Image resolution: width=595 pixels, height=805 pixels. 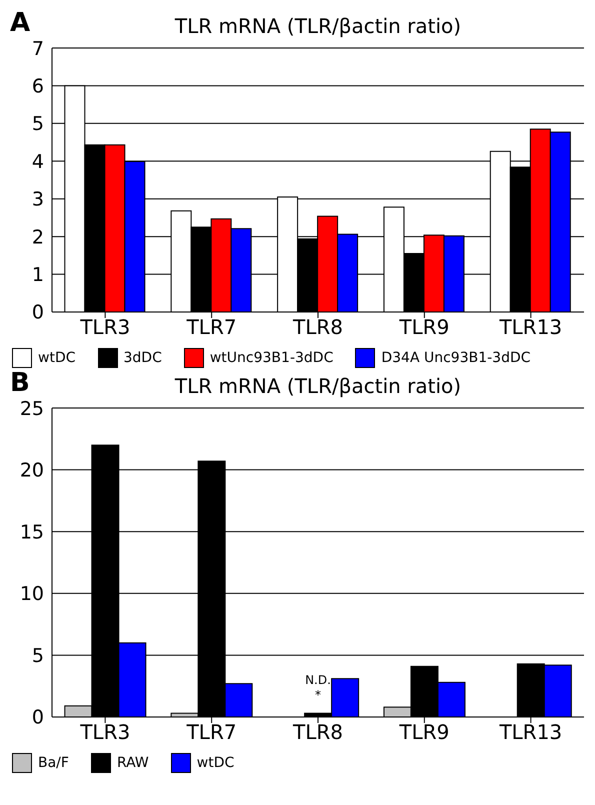 I want to click on y-tick-label: 7, so click(x=38, y=49).